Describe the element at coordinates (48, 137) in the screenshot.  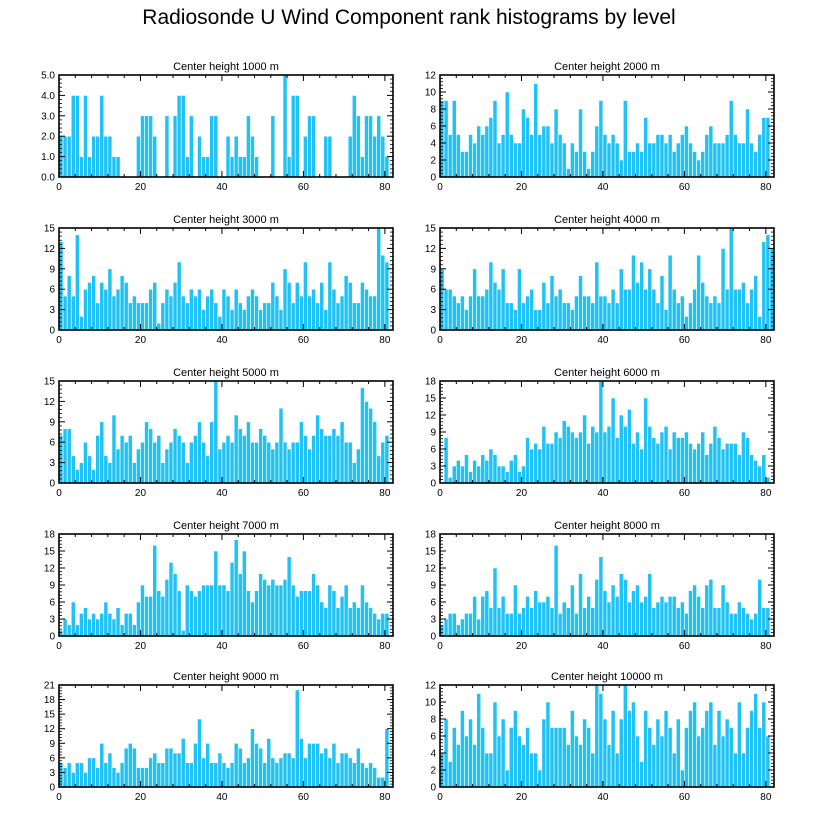
I see `y-tick-label: 2.0` at that location.